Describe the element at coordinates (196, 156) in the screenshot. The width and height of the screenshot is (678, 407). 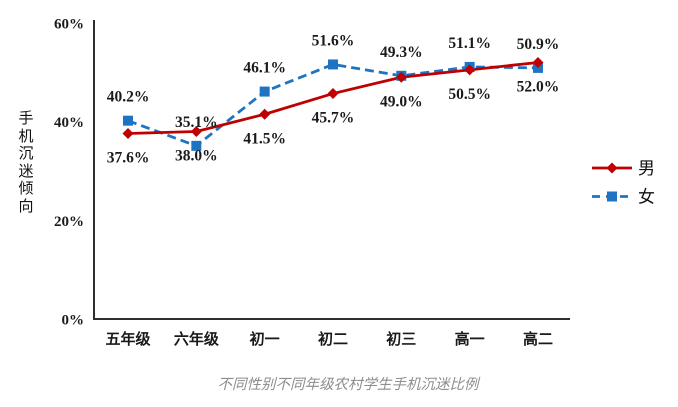
I see `data-label-男-六年级: 38.0%` at that location.